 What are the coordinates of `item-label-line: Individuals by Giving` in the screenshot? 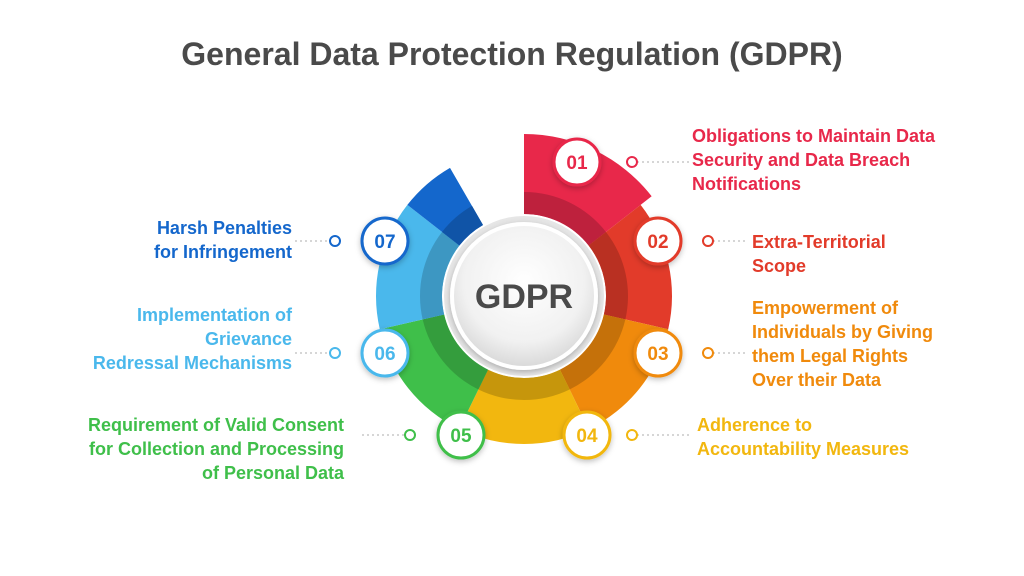 It's located at (843, 332).